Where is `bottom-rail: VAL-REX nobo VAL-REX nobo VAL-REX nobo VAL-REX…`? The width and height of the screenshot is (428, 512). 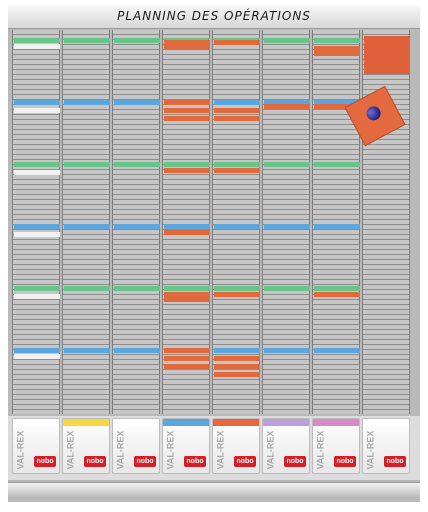 bottom-rail: VAL-REX nobo VAL-REX nobo VAL-REX nobo VAL-REX… is located at coordinates (214, 448).